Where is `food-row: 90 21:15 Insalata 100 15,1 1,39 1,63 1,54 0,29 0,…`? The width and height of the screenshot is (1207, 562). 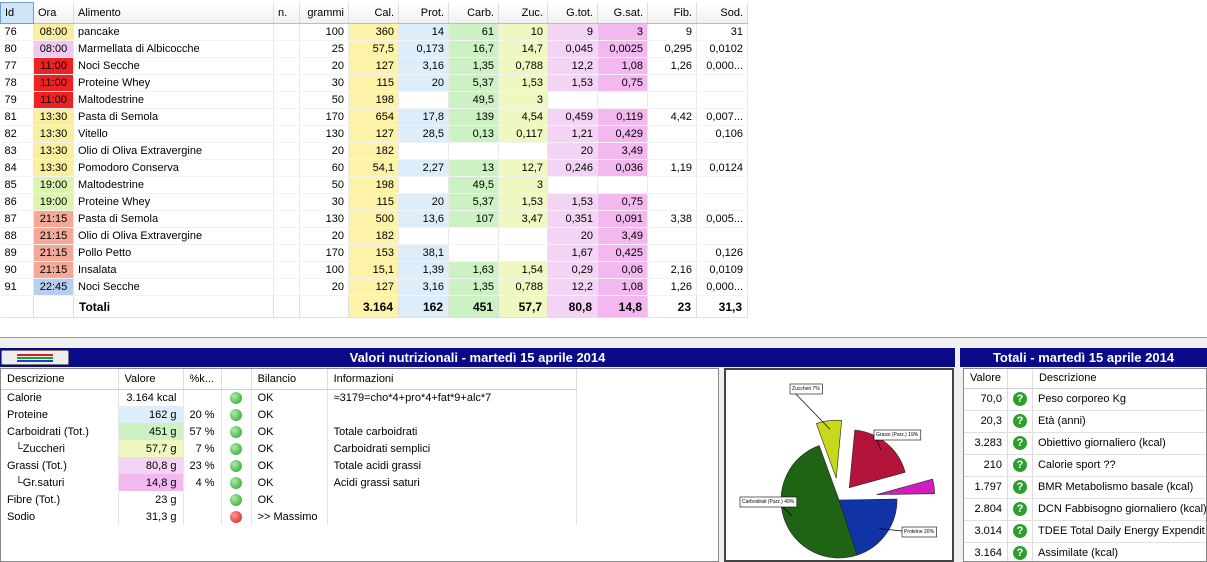
food-row: 90 21:15 Insalata 100 15,1 1,39 1,63 1,54 0,29 0,… is located at coordinates (374, 270).